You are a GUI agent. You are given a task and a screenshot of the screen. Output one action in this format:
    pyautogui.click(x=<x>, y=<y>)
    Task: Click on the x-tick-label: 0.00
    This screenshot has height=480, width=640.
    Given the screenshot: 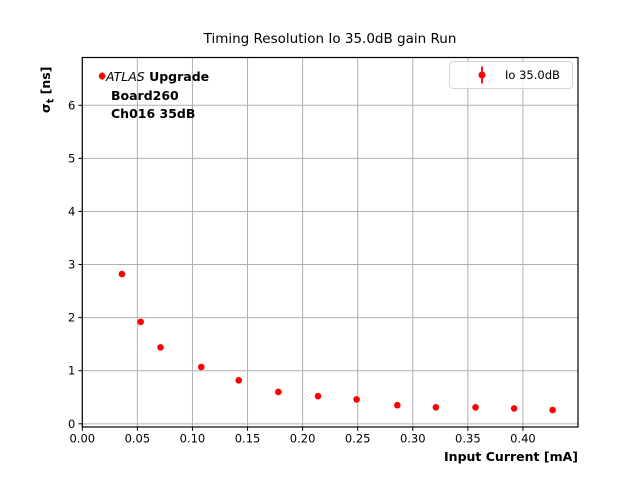 What is the action you would take?
    pyautogui.click(x=82, y=439)
    